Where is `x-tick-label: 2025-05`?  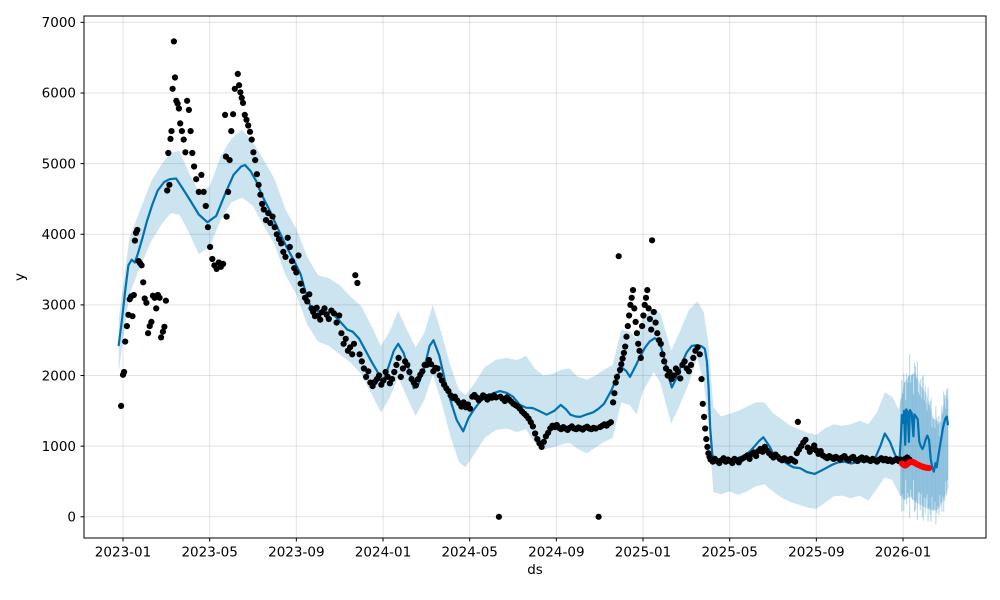
x-tick-label: 2025-05 is located at coordinates (729, 553).